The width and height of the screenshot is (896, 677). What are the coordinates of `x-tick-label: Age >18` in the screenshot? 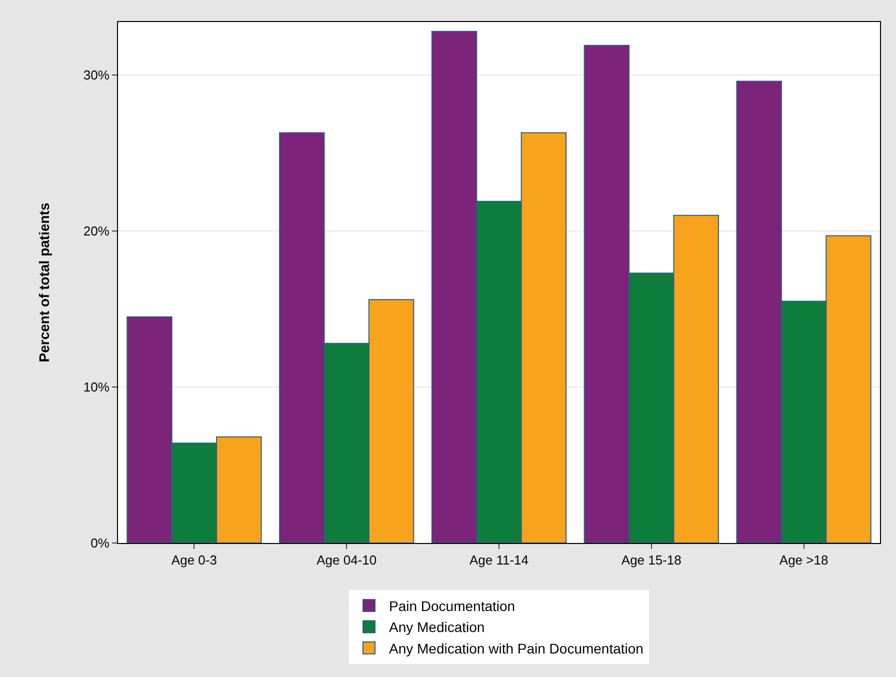 It's located at (803, 560).